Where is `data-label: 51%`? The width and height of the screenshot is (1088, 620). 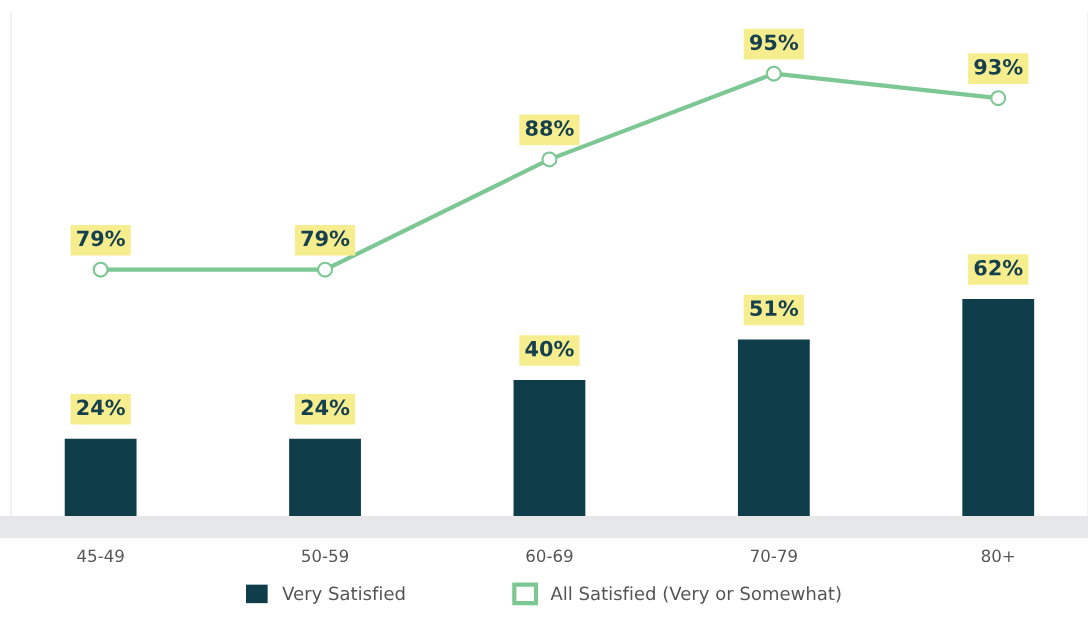 data-label: 51% is located at coordinates (774, 308).